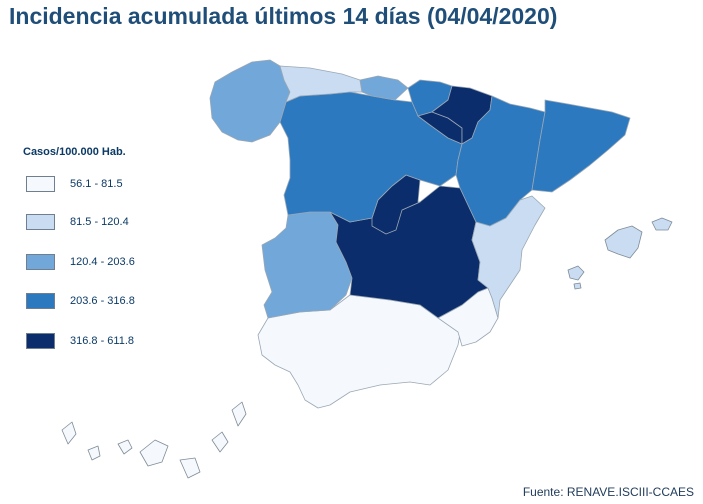 Image resolution: width=703 pixels, height=504 pixels. I want to click on legend-label: 81.5 - 120.4, so click(99, 222).